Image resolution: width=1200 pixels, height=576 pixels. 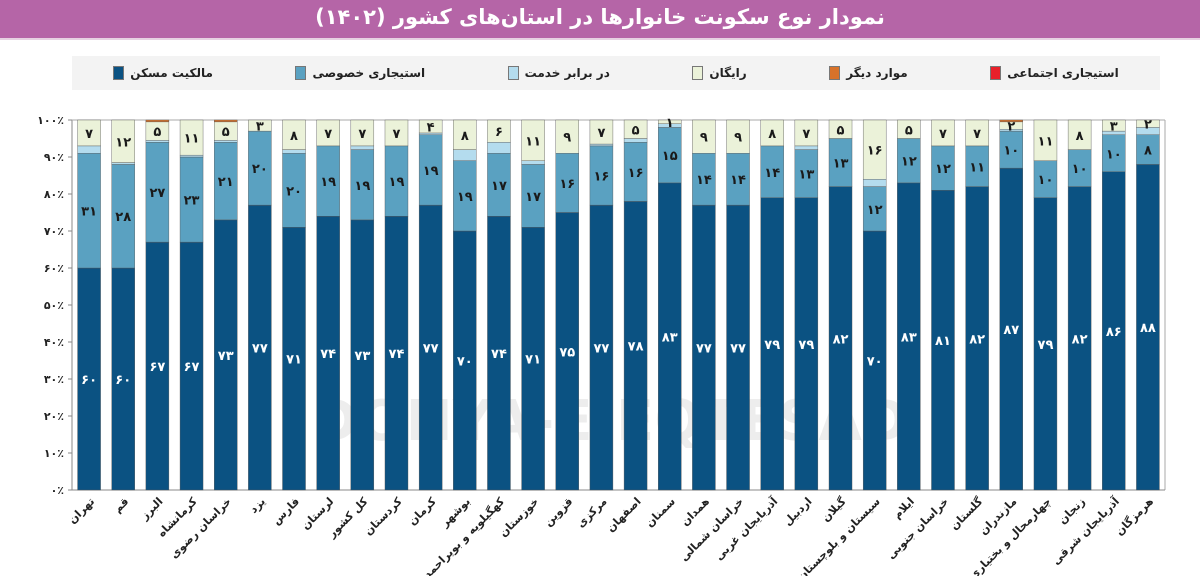 What do you see at coordinates (670, 123) in the screenshot?
I see `data-label: ۱` at bounding box center [670, 123].